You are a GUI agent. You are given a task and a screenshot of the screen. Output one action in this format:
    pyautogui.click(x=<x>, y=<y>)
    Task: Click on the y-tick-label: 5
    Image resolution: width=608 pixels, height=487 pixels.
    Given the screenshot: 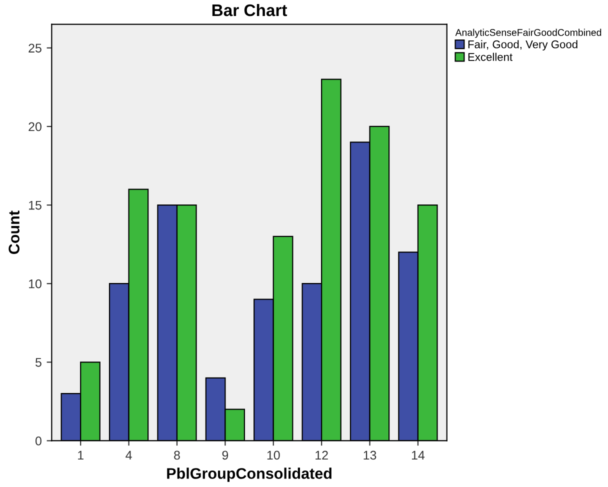 What is the action you would take?
    pyautogui.click(x=39, y=362)
    